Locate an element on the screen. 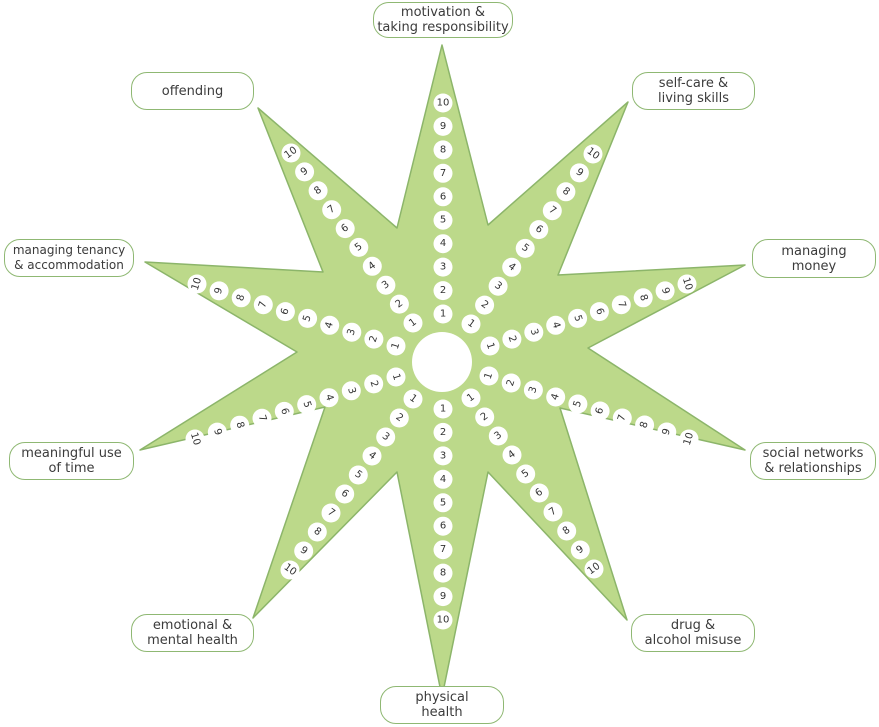  score-label-motivation-6: 6 is located at coordinates (443, 196).